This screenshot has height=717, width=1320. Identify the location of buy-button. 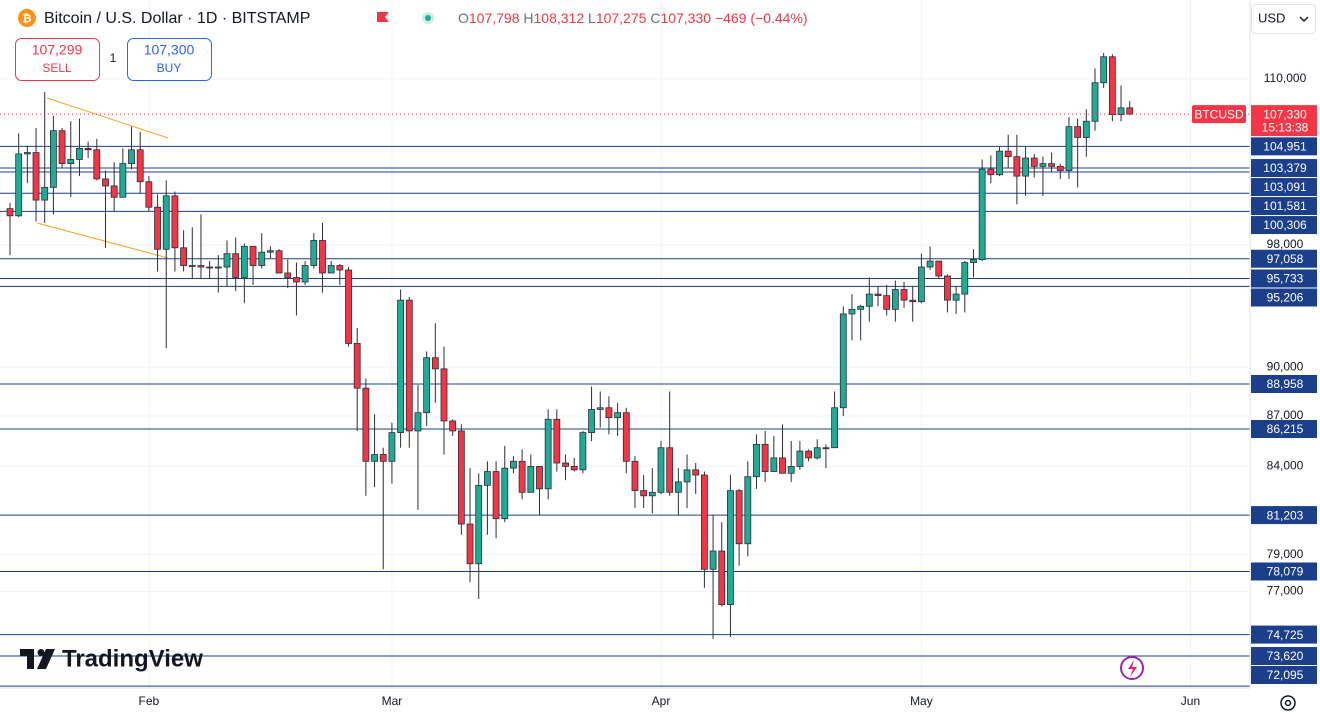
(169, 59).